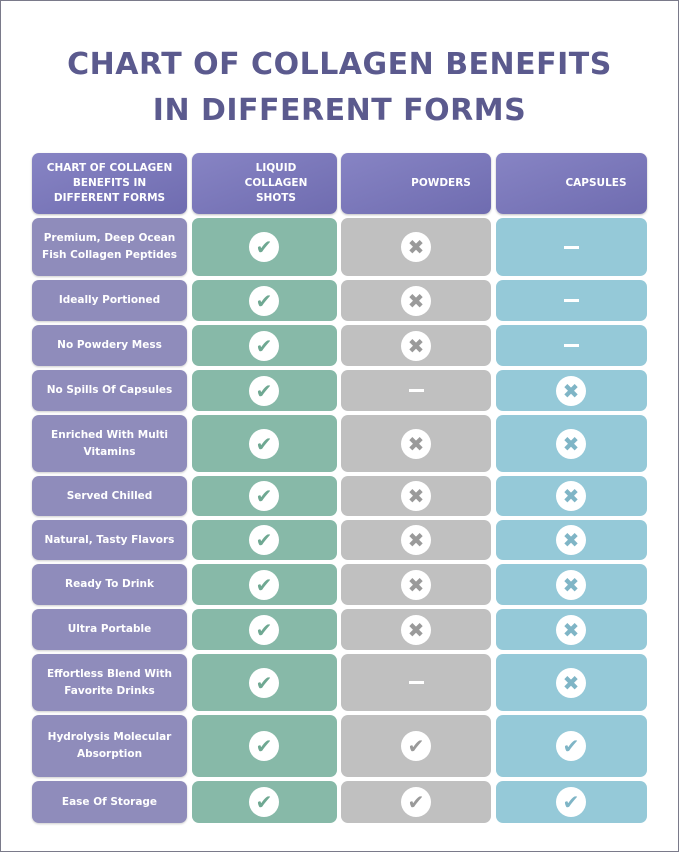 Image resolution: width=679 pixels, height=852 pixels. Describe the element at coordinates (109, 300) in the screenshot. I see `row-label: Ideally Portioned` at that location.